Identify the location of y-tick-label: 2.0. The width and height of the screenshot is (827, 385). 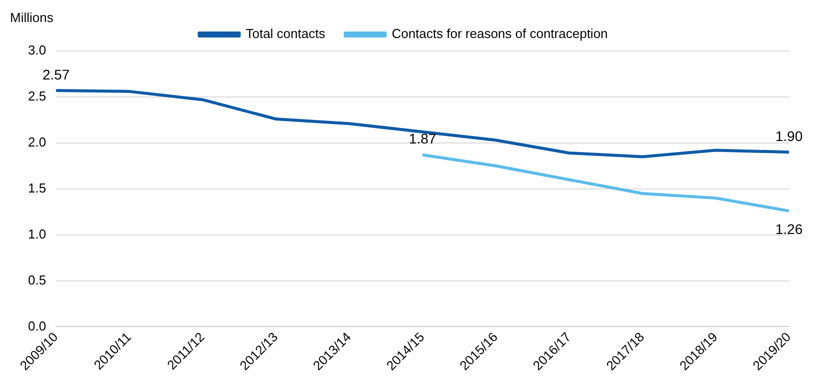
(37, 142).